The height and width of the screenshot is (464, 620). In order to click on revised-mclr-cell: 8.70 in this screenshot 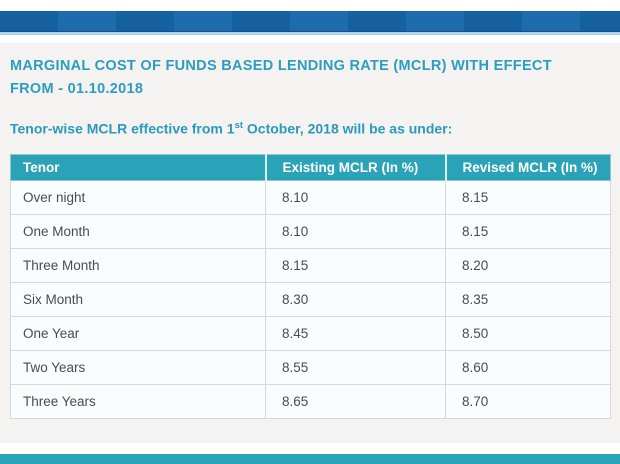, I will do `click(528, 401)`.